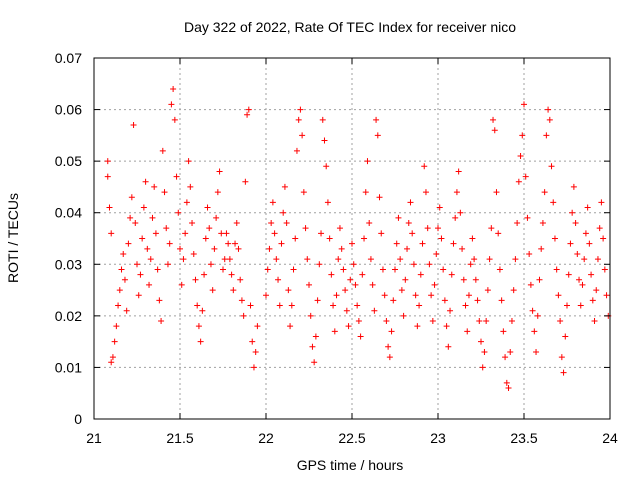  Describe the element at coordinates (610, 438) in the screenshot. I see `x-tick-label: 24` at that location.